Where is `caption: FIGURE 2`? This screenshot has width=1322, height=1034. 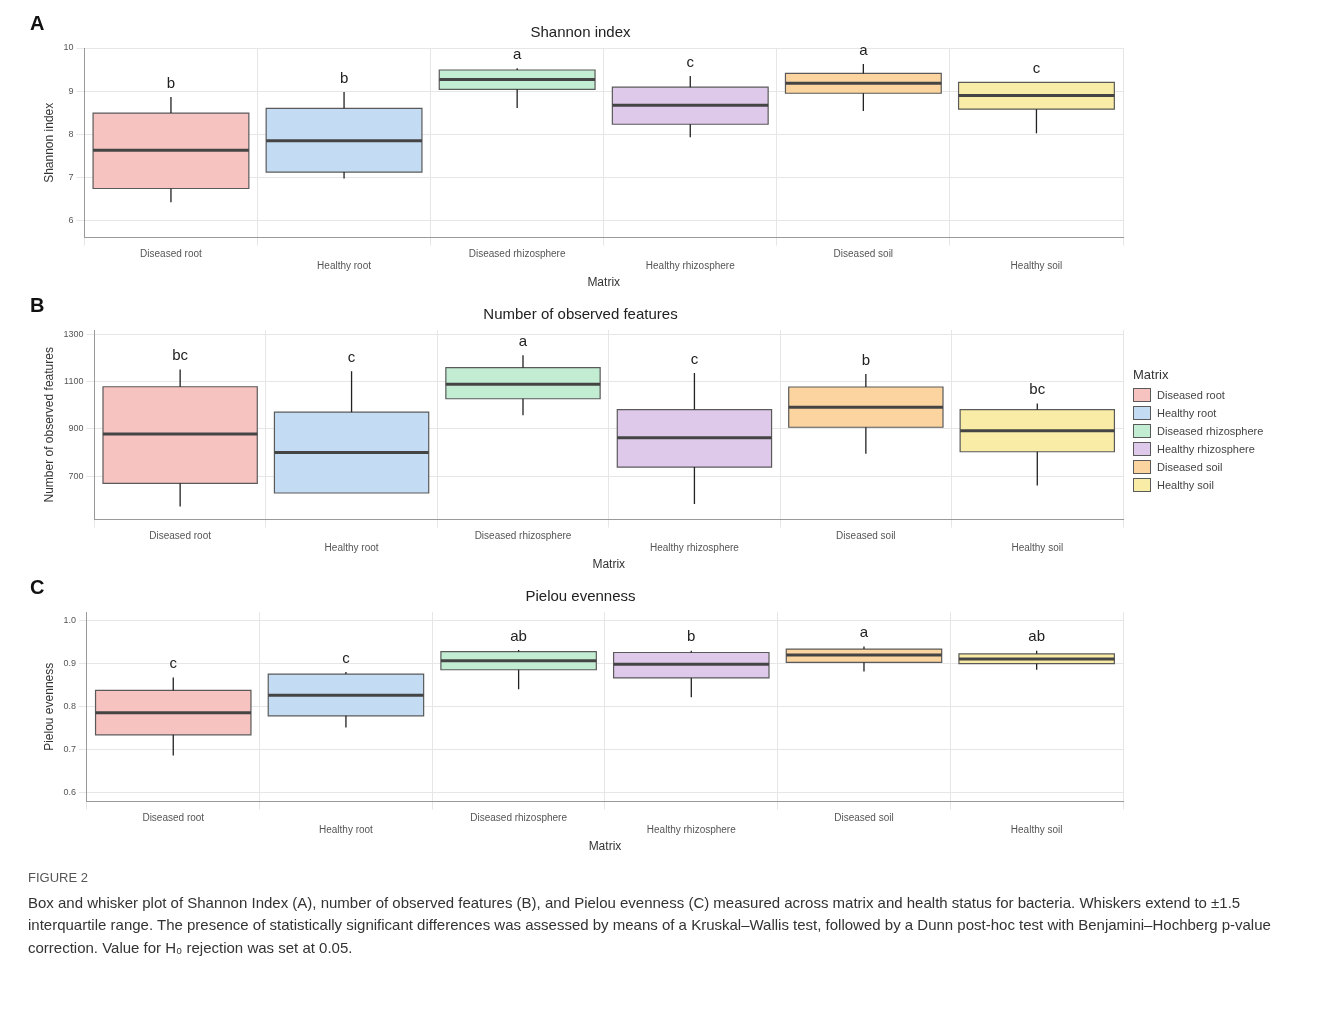
caption: FIGURE 2 is located at coordinates (58, 878).